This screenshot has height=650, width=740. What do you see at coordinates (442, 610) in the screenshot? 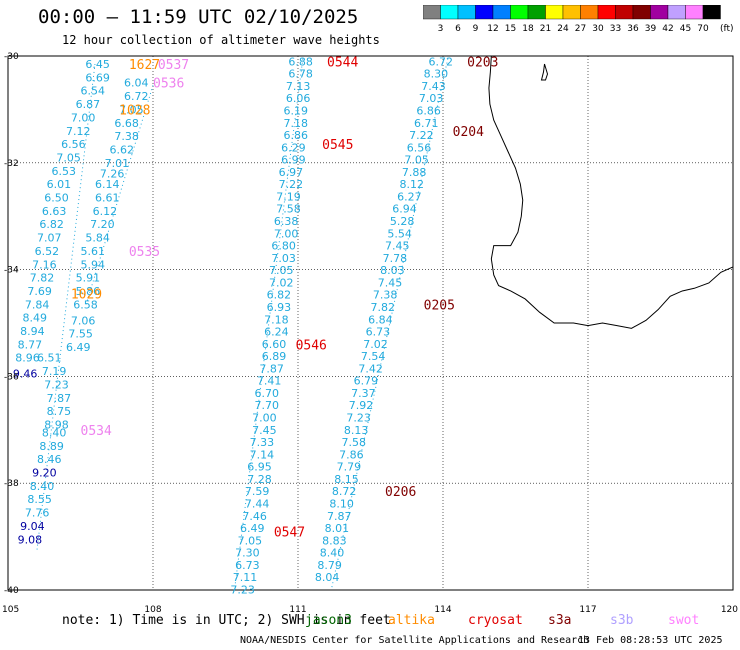
I see `x-tick-label: 114` at bounding box center [442, 610].